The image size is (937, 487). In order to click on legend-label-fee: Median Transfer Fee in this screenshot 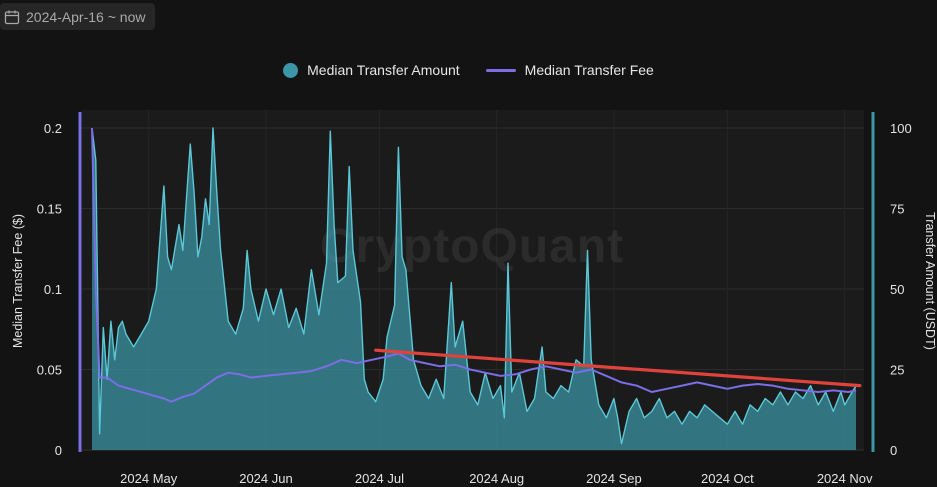, I will do `click(589, 70)`.